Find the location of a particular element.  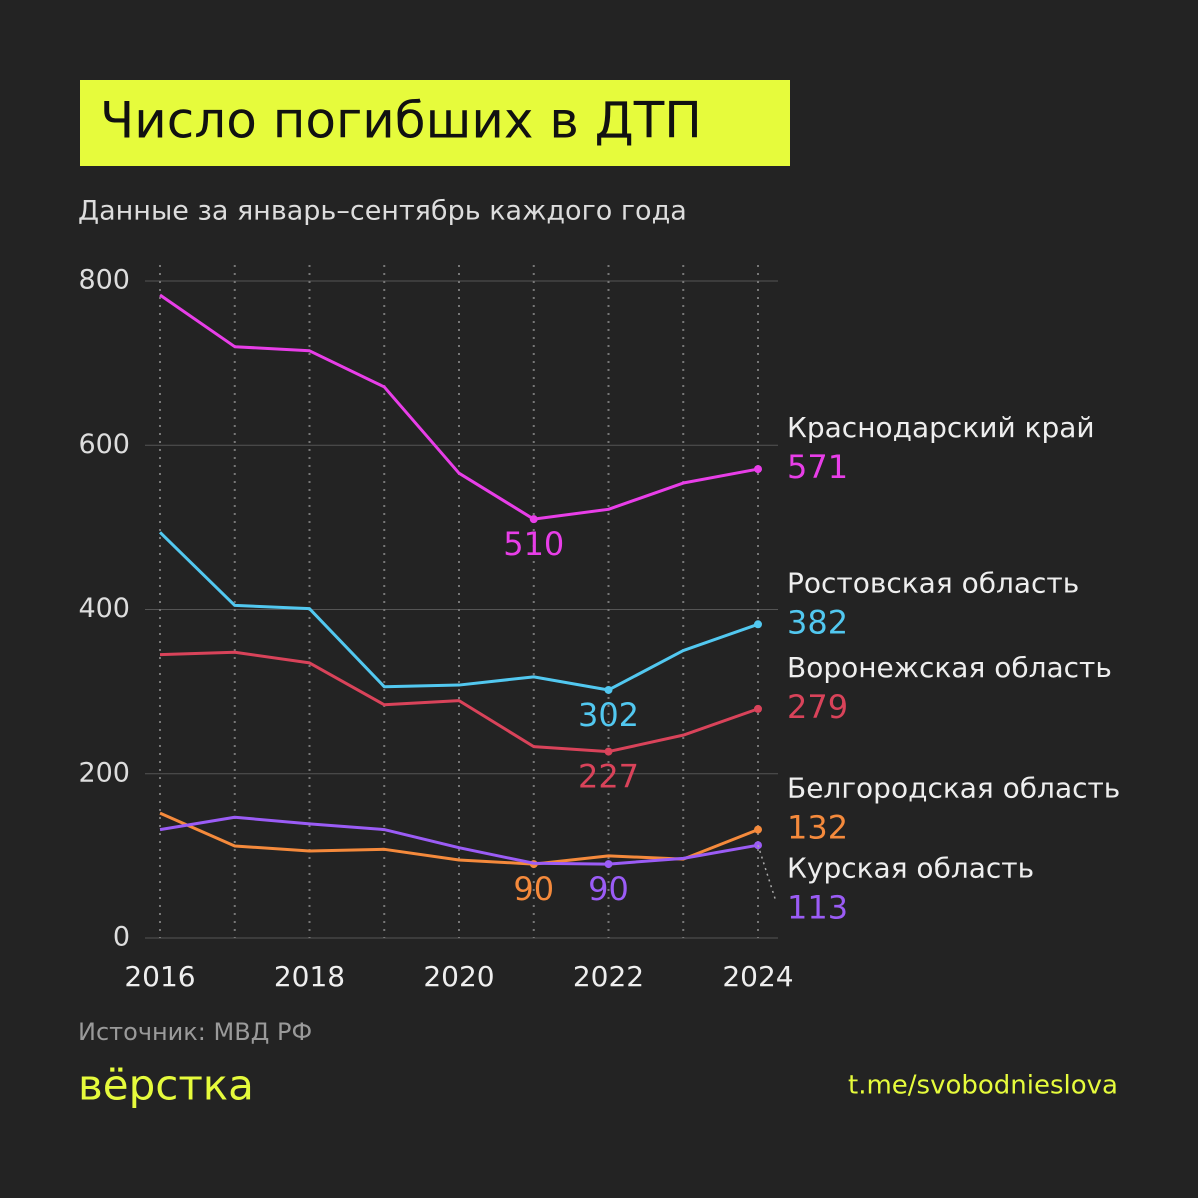

source: Источник: МВД РФ is located at coordinates (195, 1032).